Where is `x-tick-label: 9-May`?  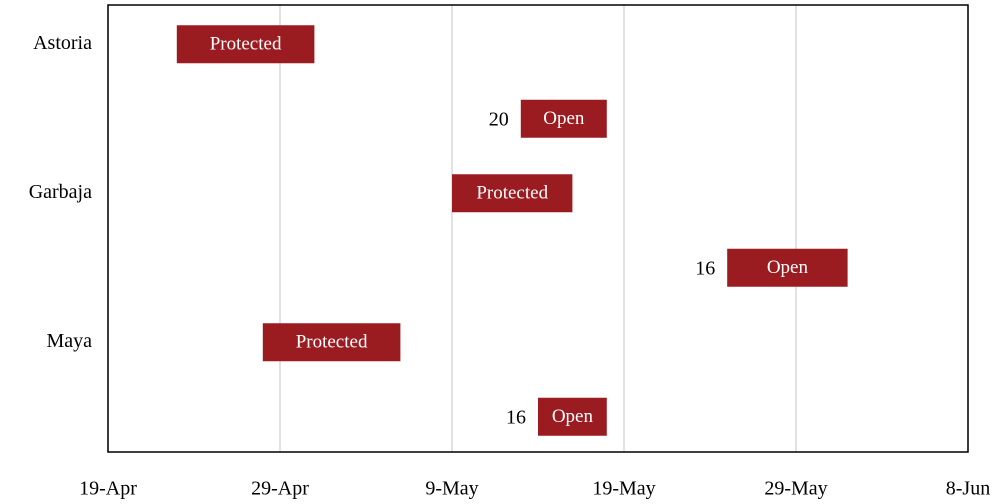 x-tick-label: 9-May is located at coordinates (451, 489).